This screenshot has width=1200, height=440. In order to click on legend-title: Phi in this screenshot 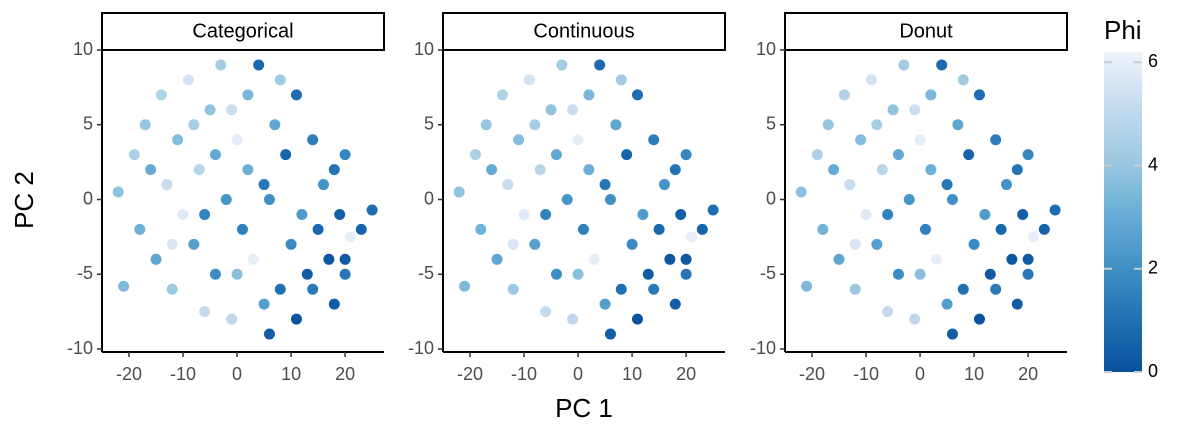, I will do `click(1123, 30)`.